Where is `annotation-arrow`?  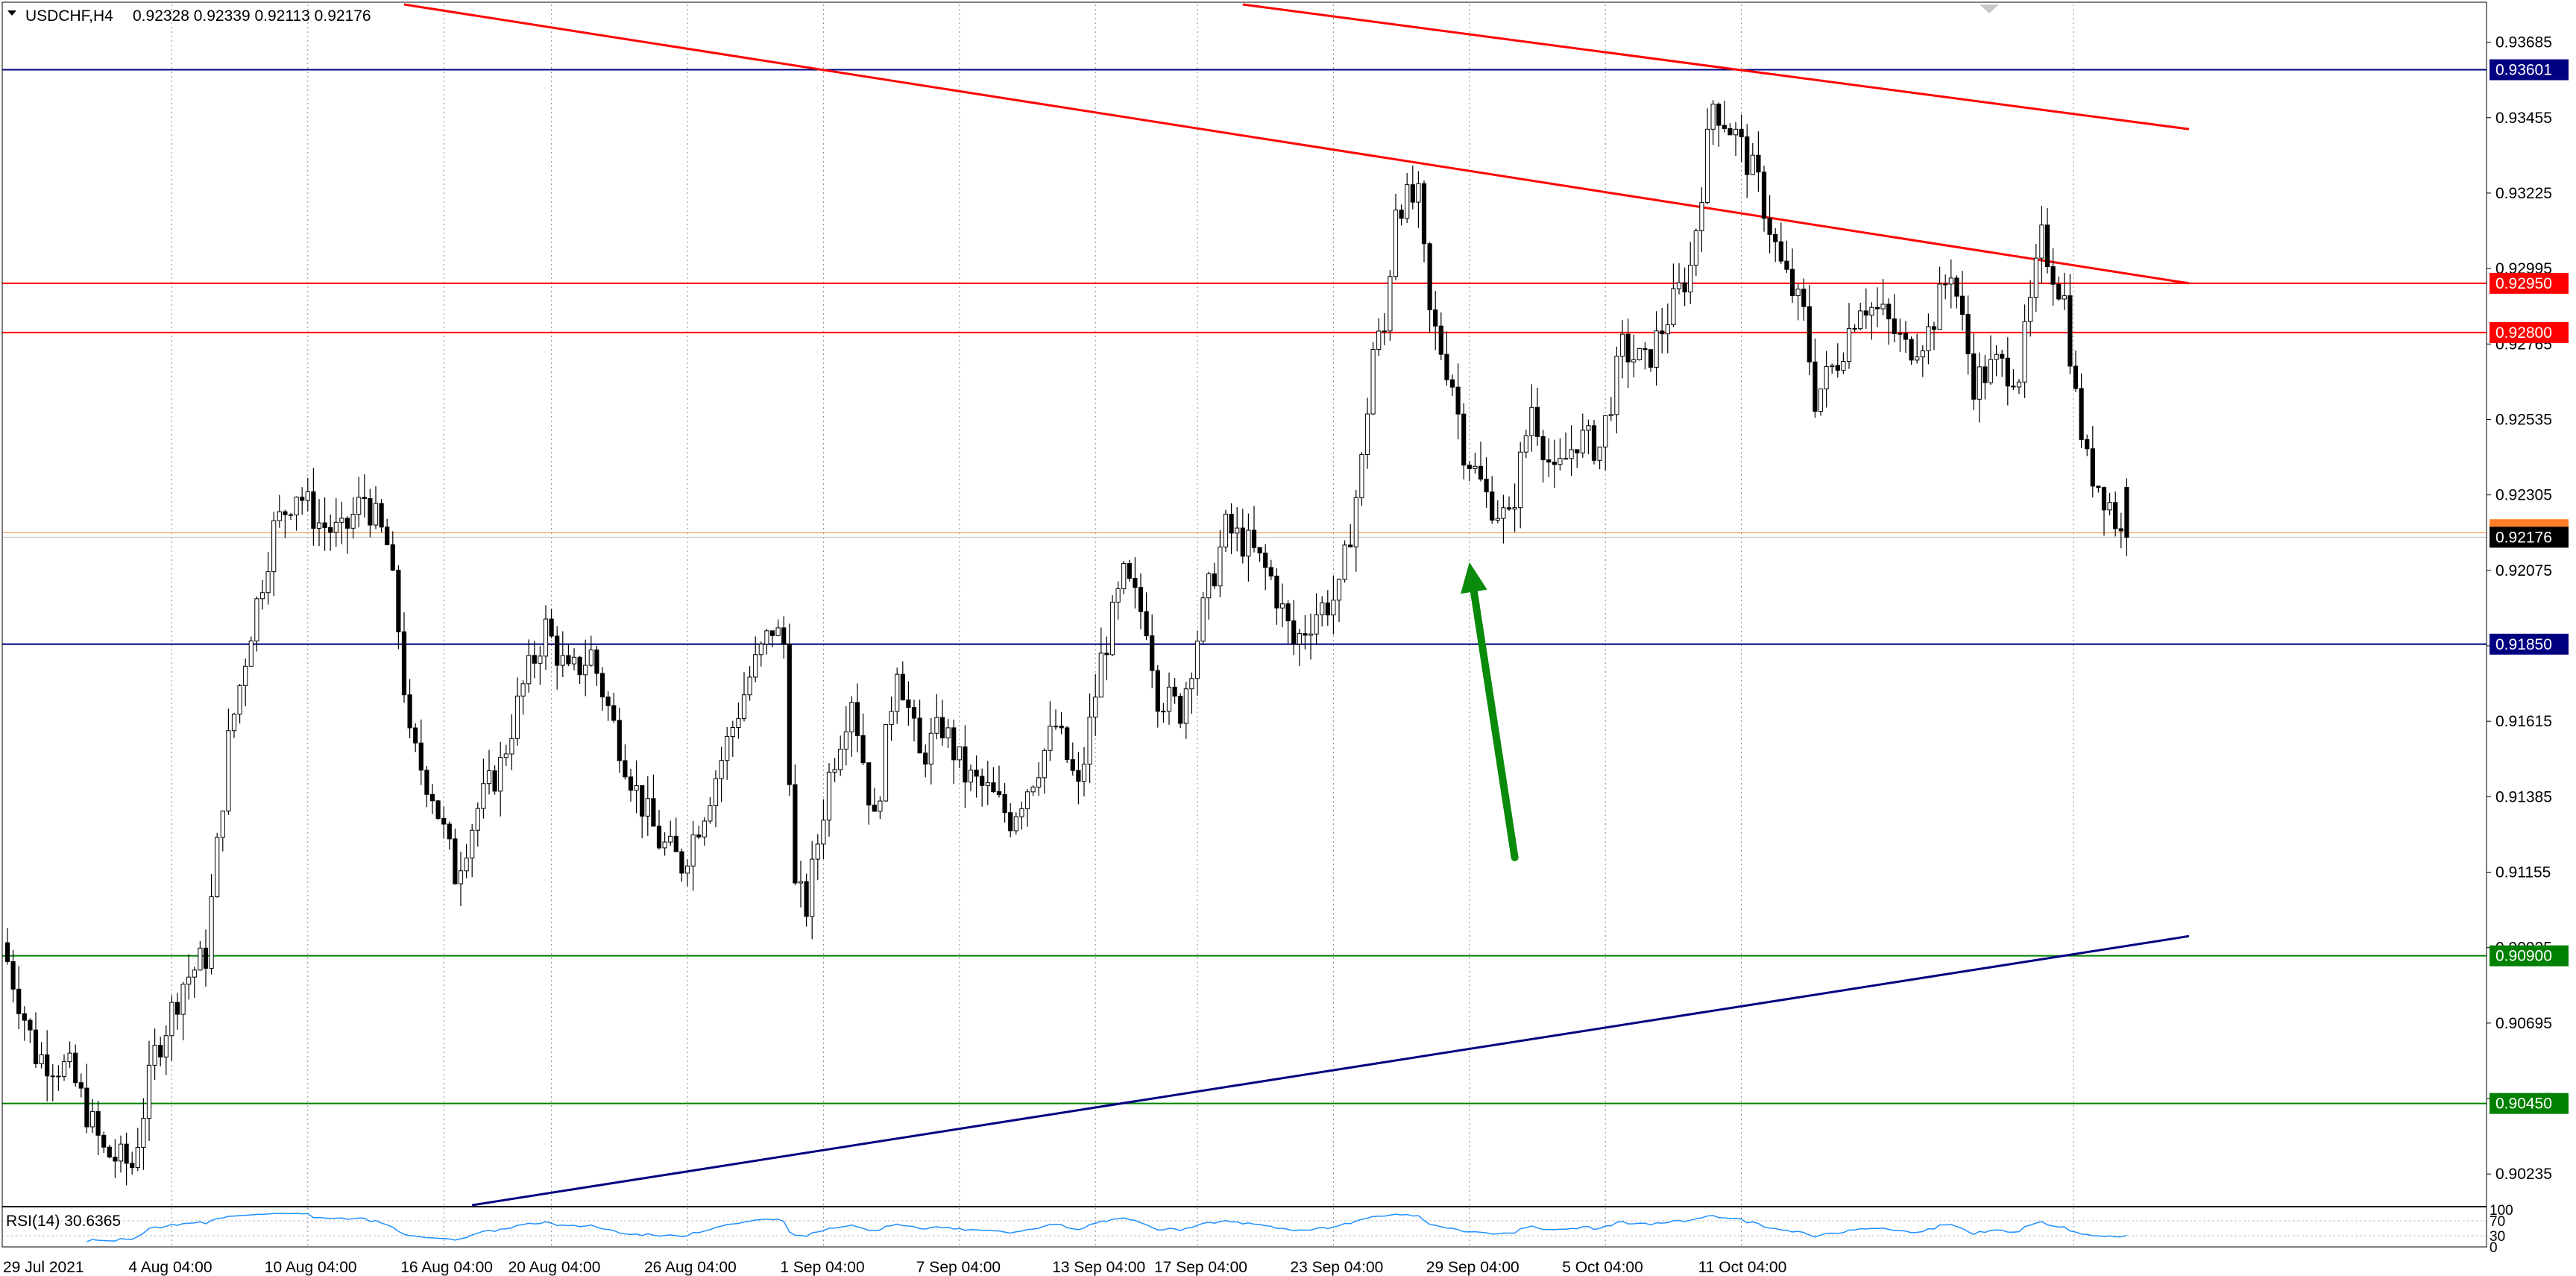
annotation-arrow is located at coordinates (1490, 711).